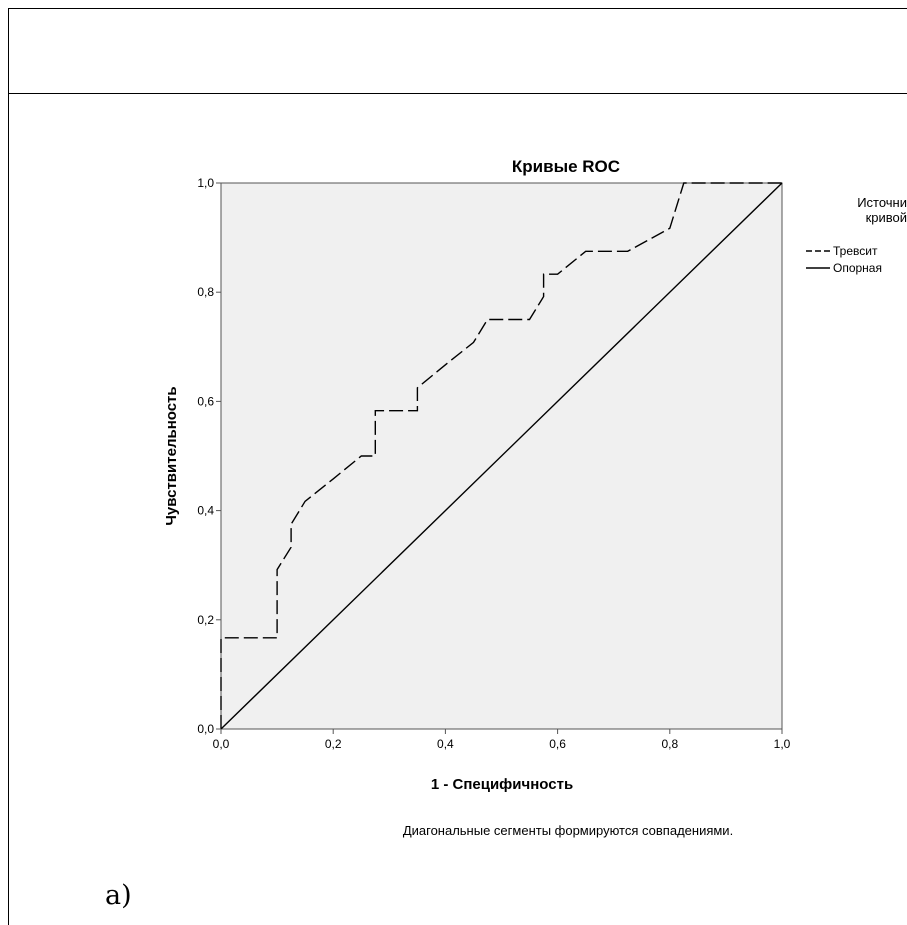  Describe the element at coordinates (445, 744) in the screenshot. I see `x-tick-label: 0,4` at that location.